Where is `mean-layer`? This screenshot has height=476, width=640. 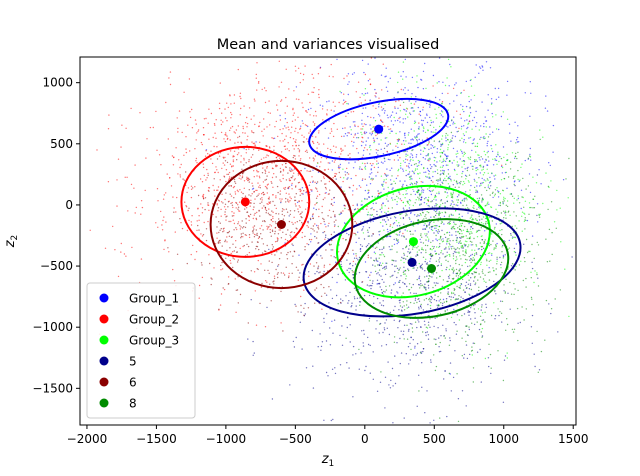
mean-layer is located at coordinates (338, 199).